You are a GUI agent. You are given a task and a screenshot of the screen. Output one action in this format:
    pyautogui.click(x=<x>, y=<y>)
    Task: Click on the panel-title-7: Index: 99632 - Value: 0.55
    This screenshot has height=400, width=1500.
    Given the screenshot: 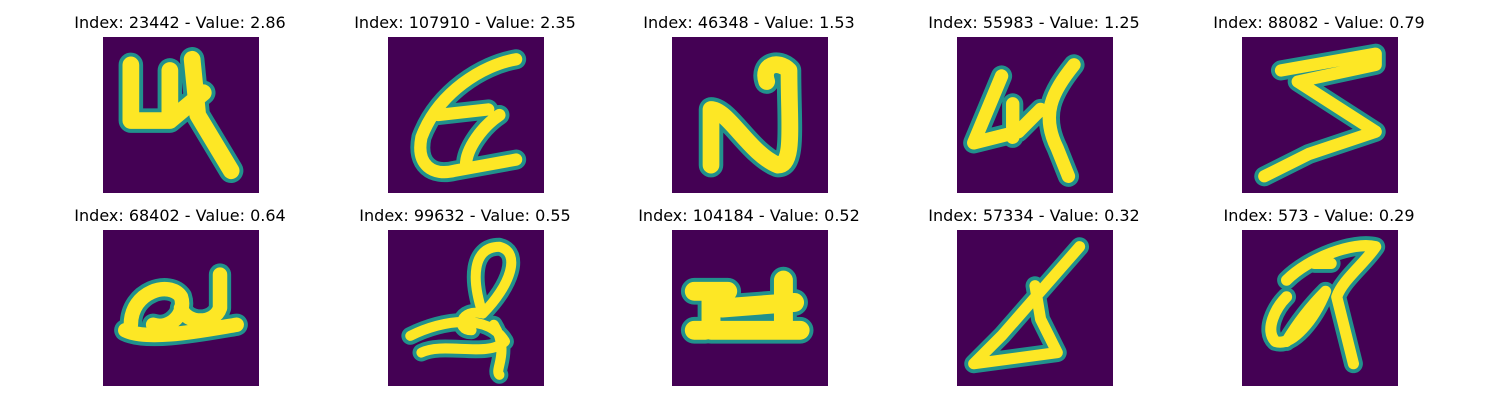 What is the action you would take?
    pyautogui.click(x=465, y=215)
    